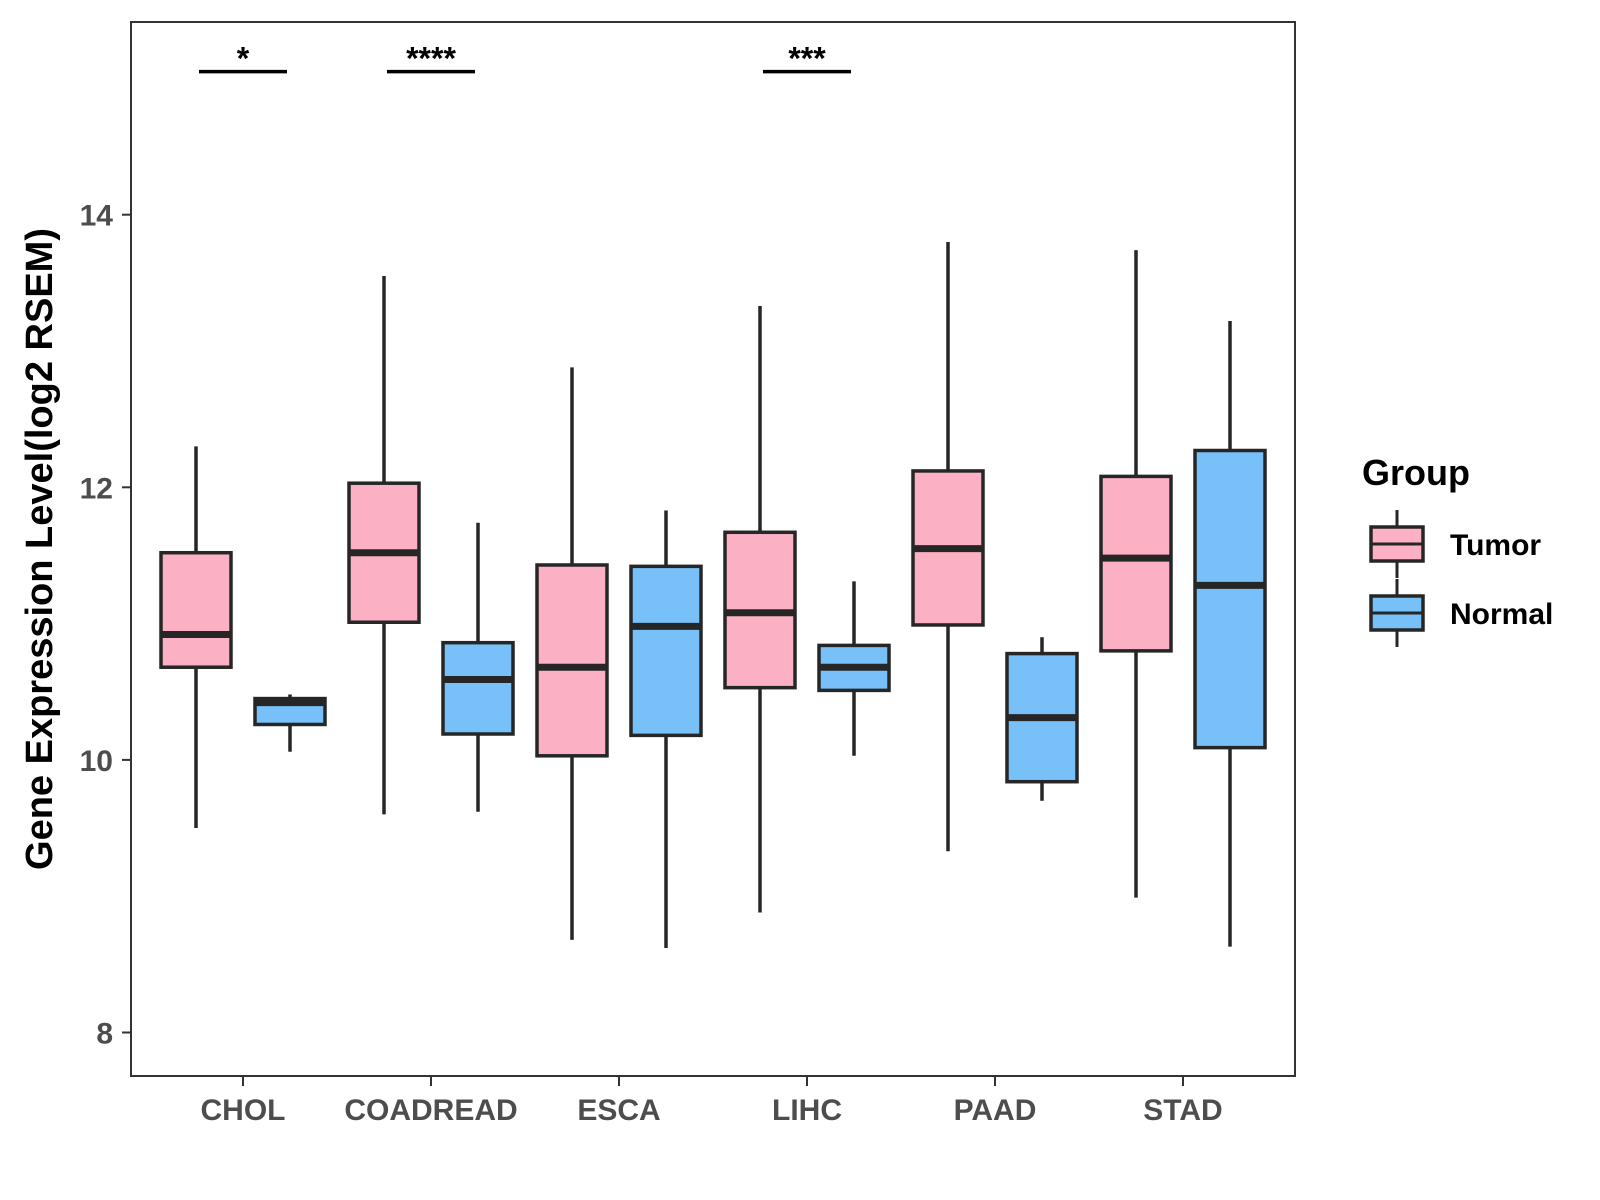 This screenshot has height=1200, width=1600. I want to click on box-normal-stad, so click(1230, 634).